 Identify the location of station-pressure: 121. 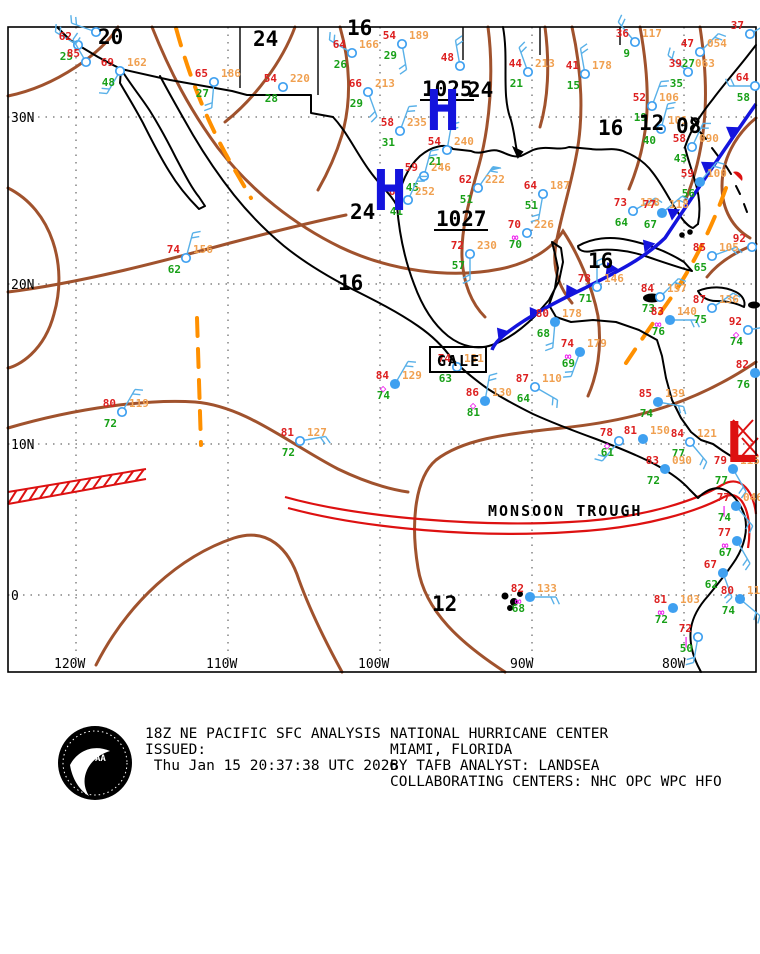
(707, 433).